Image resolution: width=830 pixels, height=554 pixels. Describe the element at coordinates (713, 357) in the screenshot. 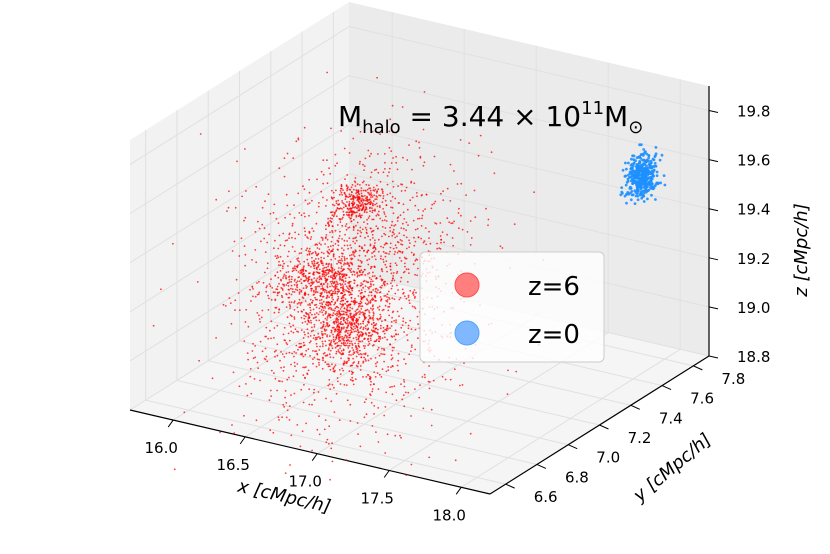

I see `z-tick-mark` at that location.